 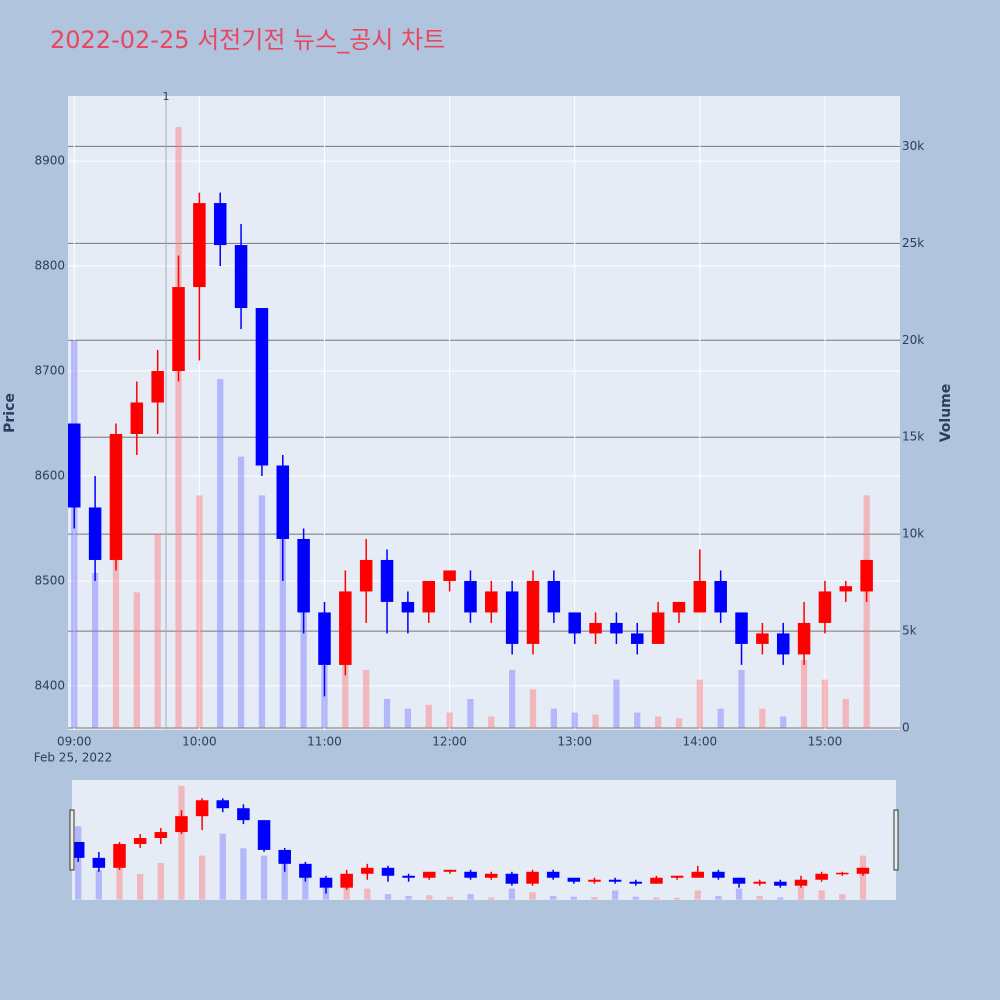 What do you see at coordinates (825, 742) in the screenshot?
I see `x-tick-label: 15:00` at bounding box center [825, 742].